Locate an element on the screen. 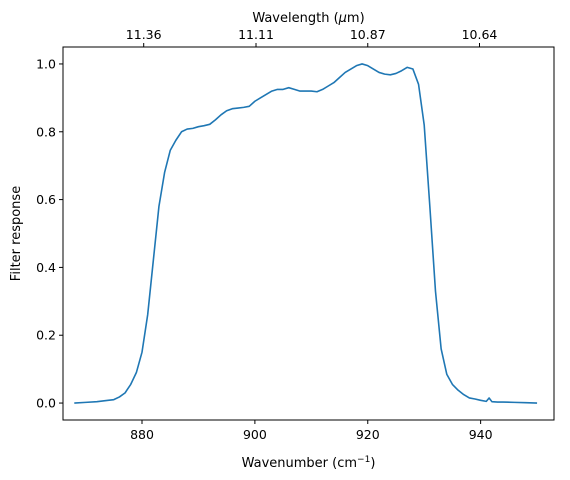  y-axis-label: Filter response is located at coordinates (16, 233).